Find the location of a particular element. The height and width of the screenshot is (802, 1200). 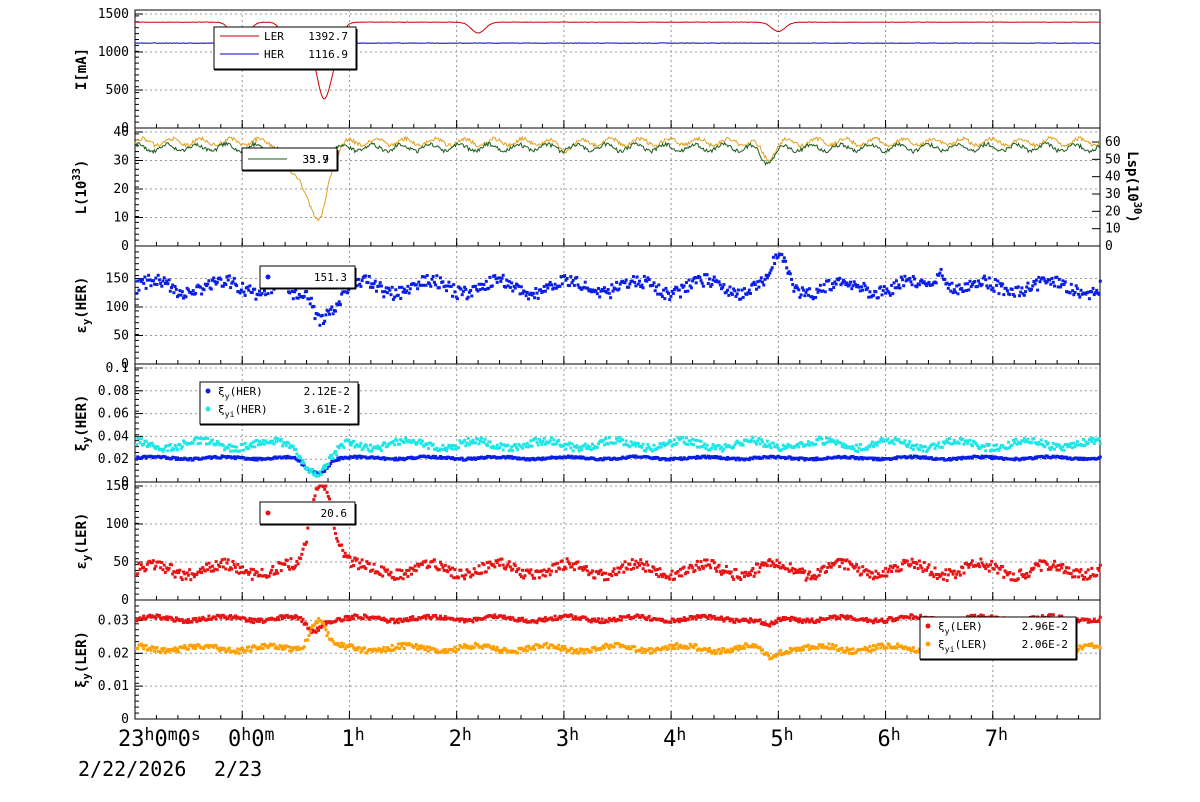

legend-marker is located at coordinates (208, 409).